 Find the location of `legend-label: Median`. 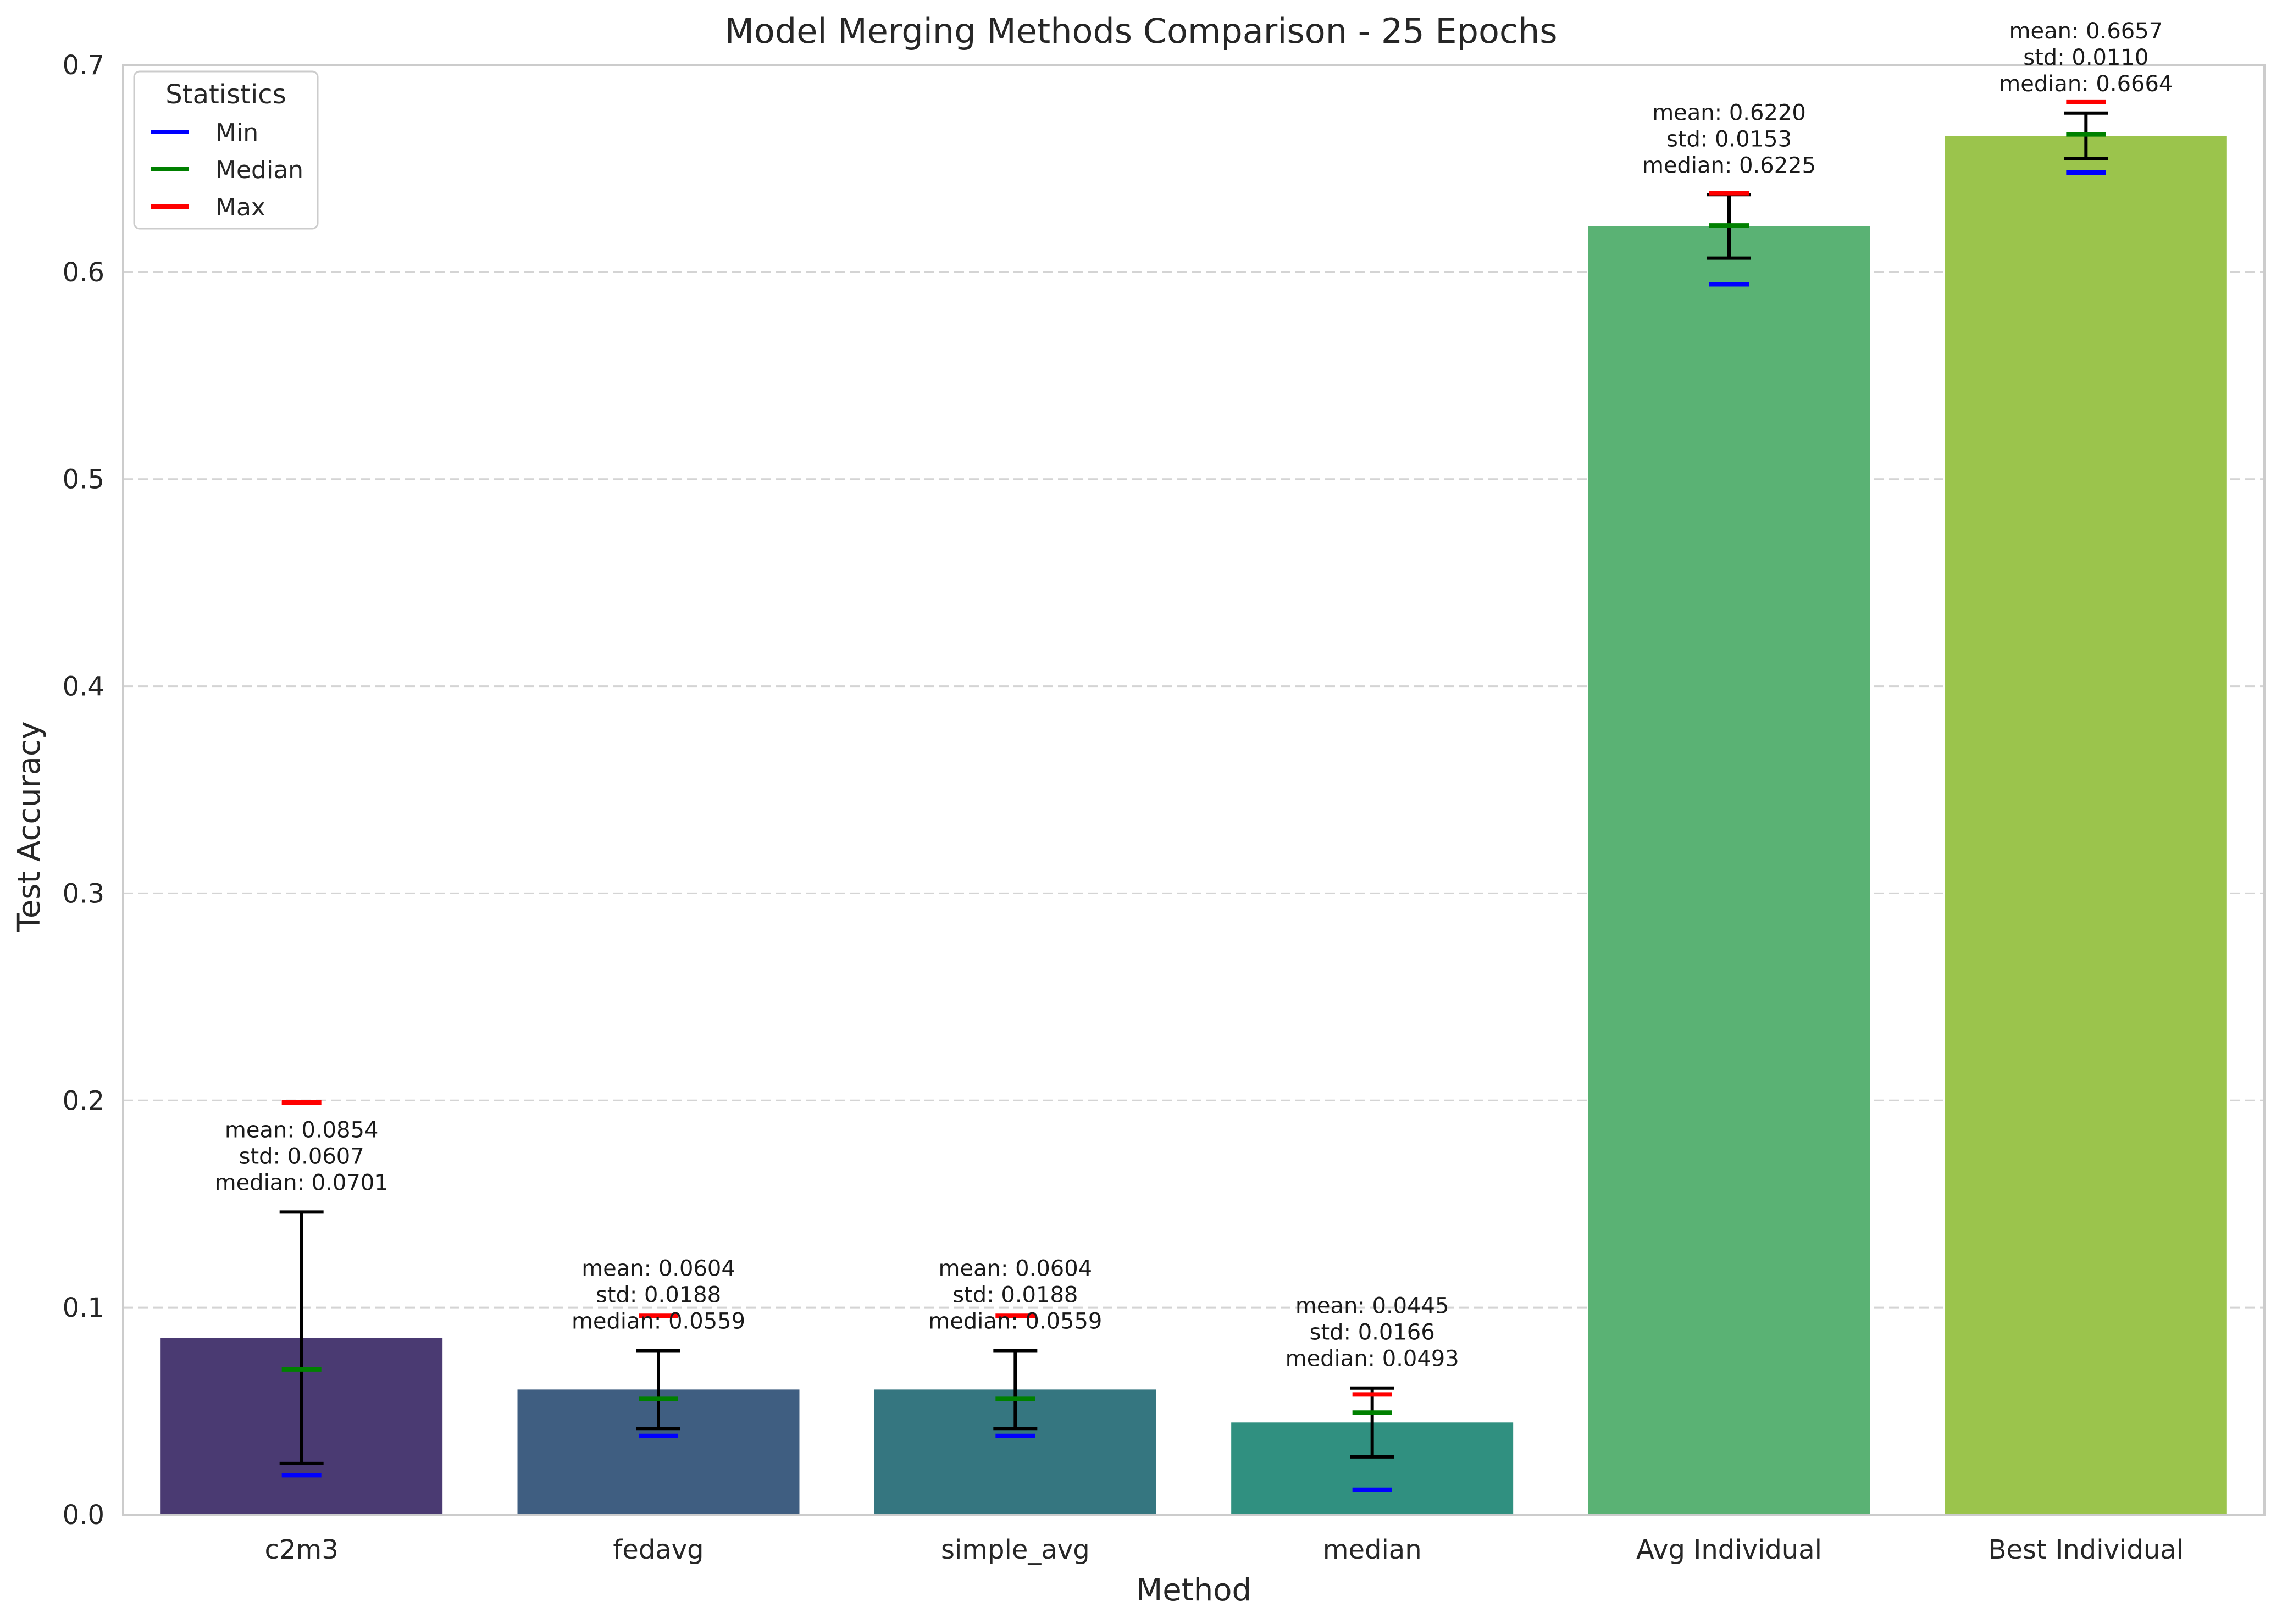

legend-label: Median is located at coordinates (259, 170).